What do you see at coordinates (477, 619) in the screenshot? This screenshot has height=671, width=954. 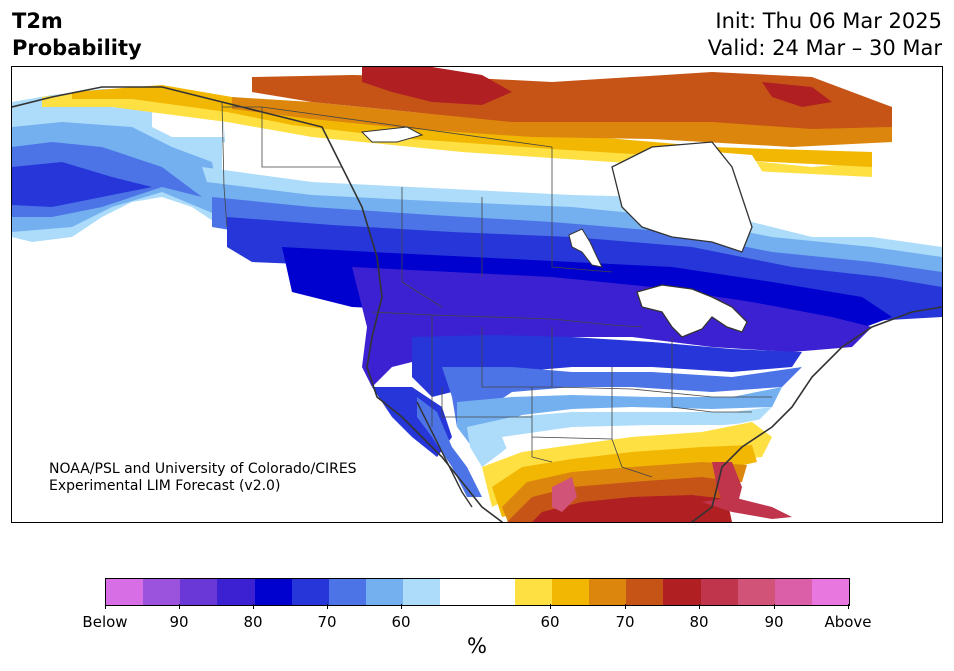 I see `colorbar-ticks: Below 90 80 70 60 60 70 80 90 Above` at bounding box center [477, 619].